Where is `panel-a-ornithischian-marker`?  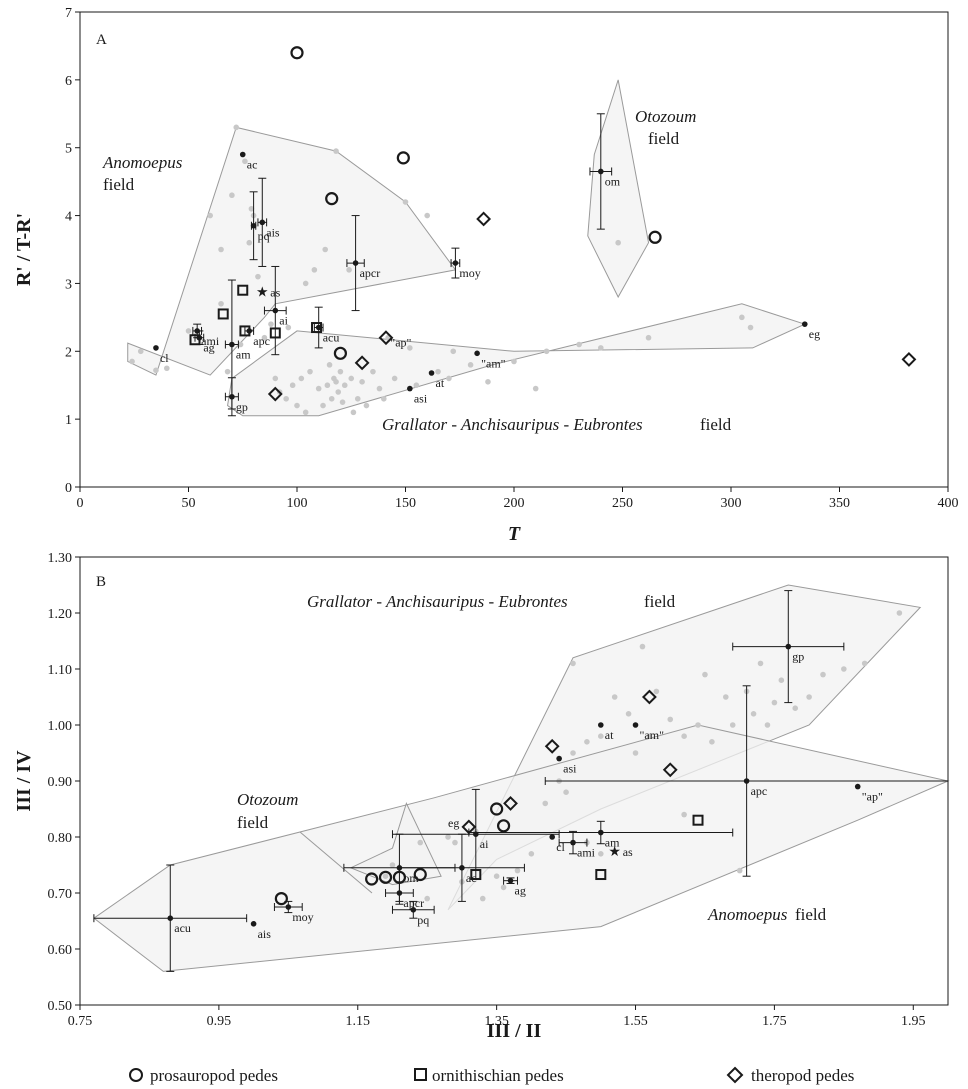
panel-a-ornithischian-marker is located at coordinates (223, 314).